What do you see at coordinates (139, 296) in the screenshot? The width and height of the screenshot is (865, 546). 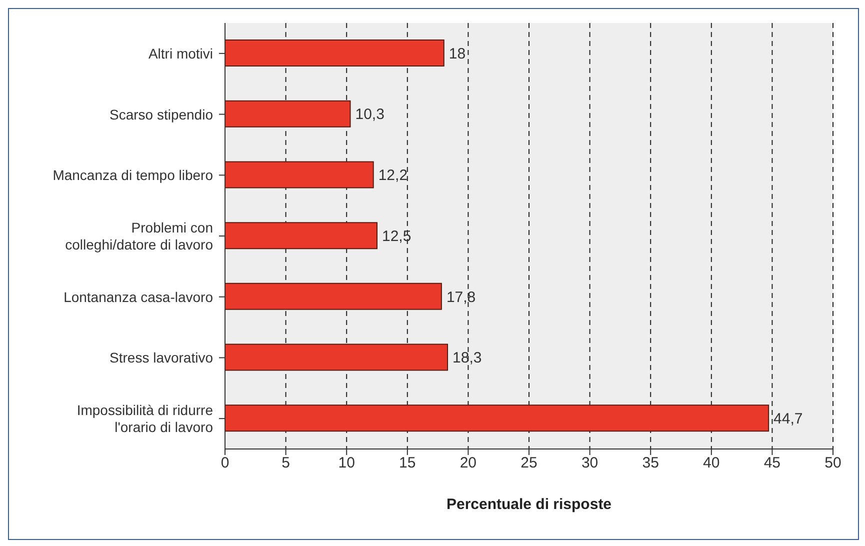 I see `y-tick-label: Lontananza casa-lavoro` at bounding box center [139, 296].